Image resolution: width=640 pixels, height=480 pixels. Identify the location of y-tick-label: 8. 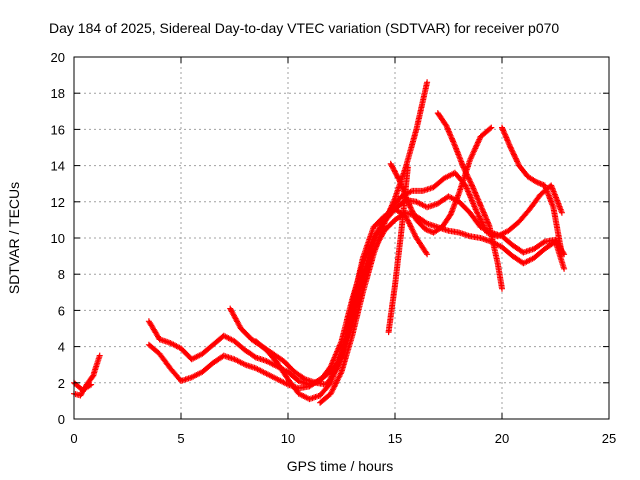
(61, 274).